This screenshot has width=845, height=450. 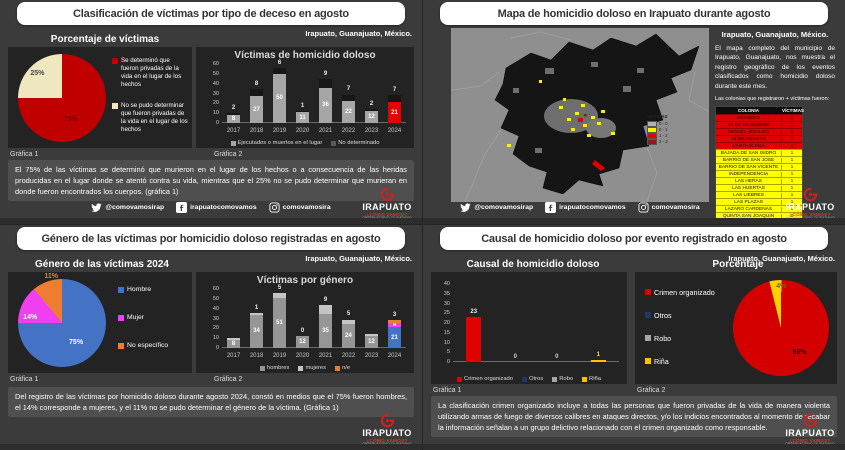 I want to click on twitter-handle: @comovamosirap, so click(x=504, y=207).